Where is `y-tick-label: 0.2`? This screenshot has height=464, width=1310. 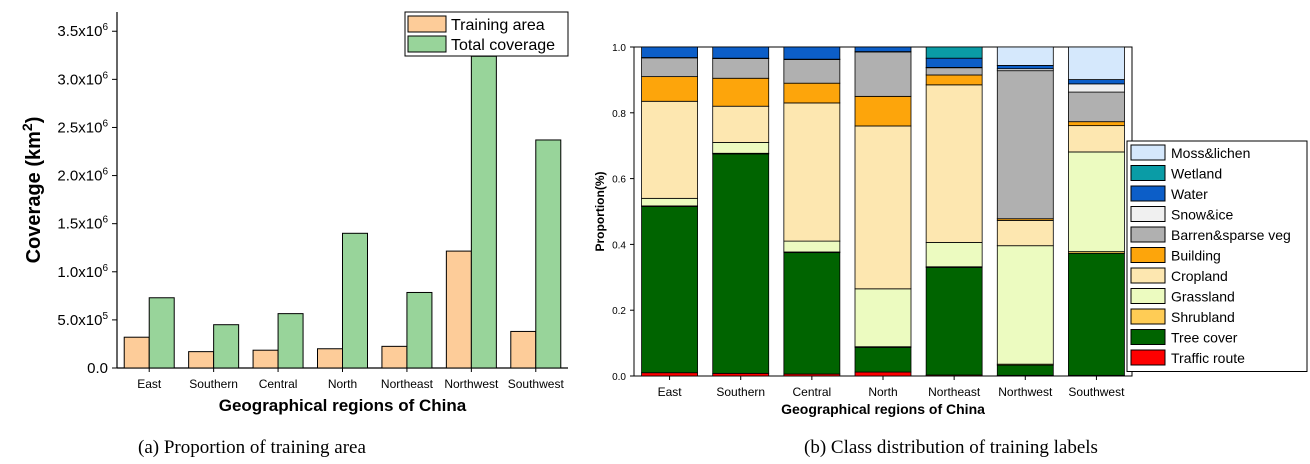
y-tick-label: 0.2 is located at coordinates (619, 311).